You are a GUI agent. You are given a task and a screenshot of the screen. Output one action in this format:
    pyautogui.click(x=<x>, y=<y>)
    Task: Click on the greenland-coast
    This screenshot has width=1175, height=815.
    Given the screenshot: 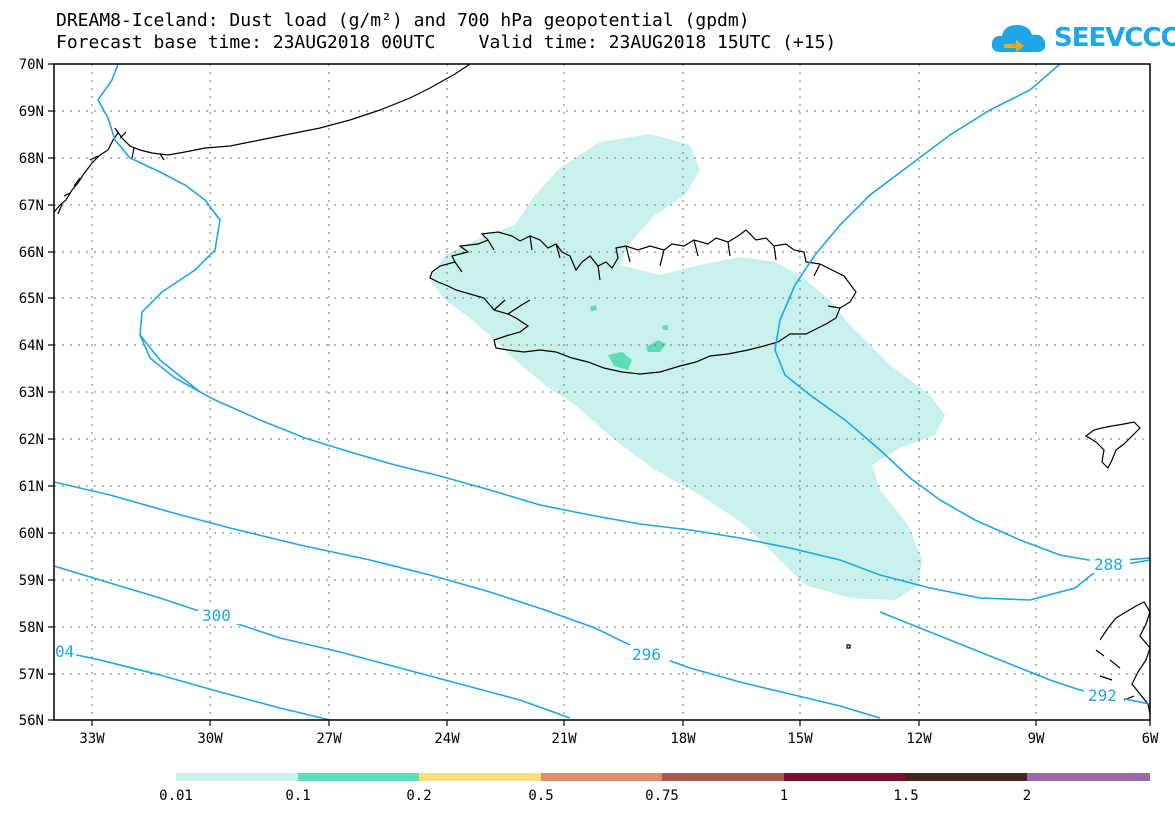 What is the action you would take?
    pyautogui.click(x=262, y=138)
    